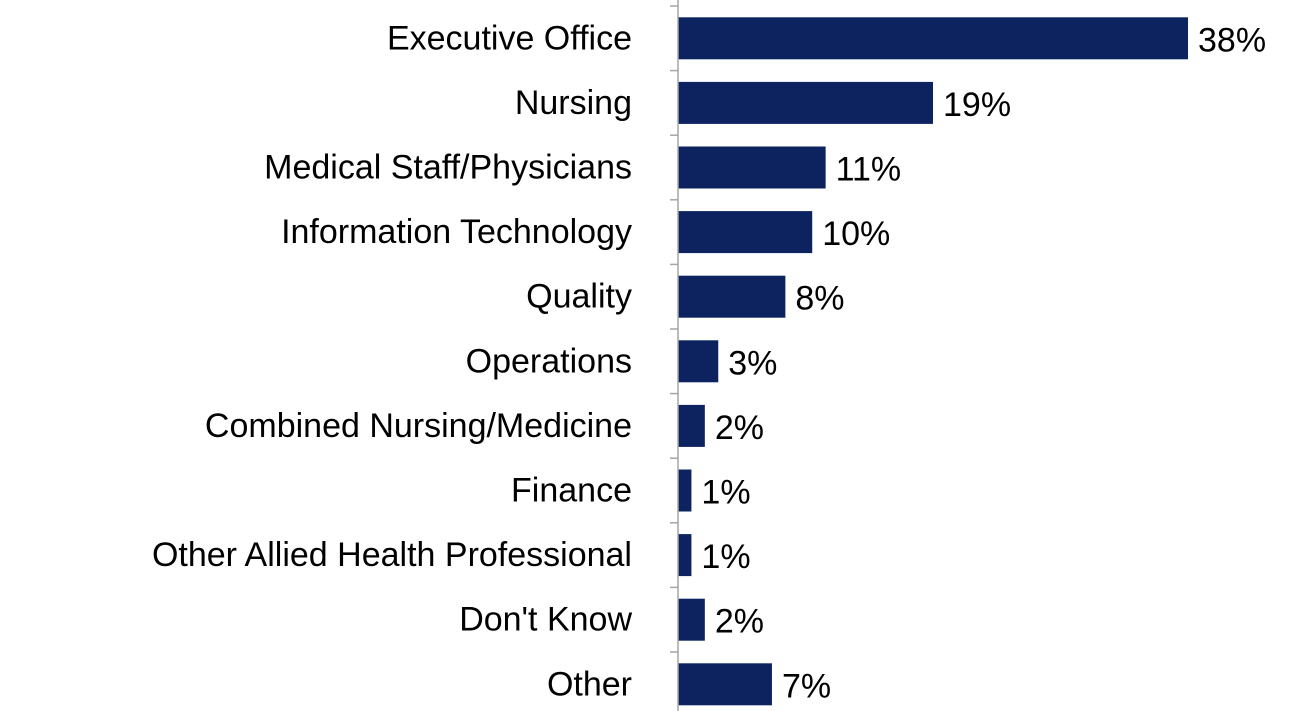 The image size is (1293, 711). I want to click on category-label: Other, so click(589, 684).